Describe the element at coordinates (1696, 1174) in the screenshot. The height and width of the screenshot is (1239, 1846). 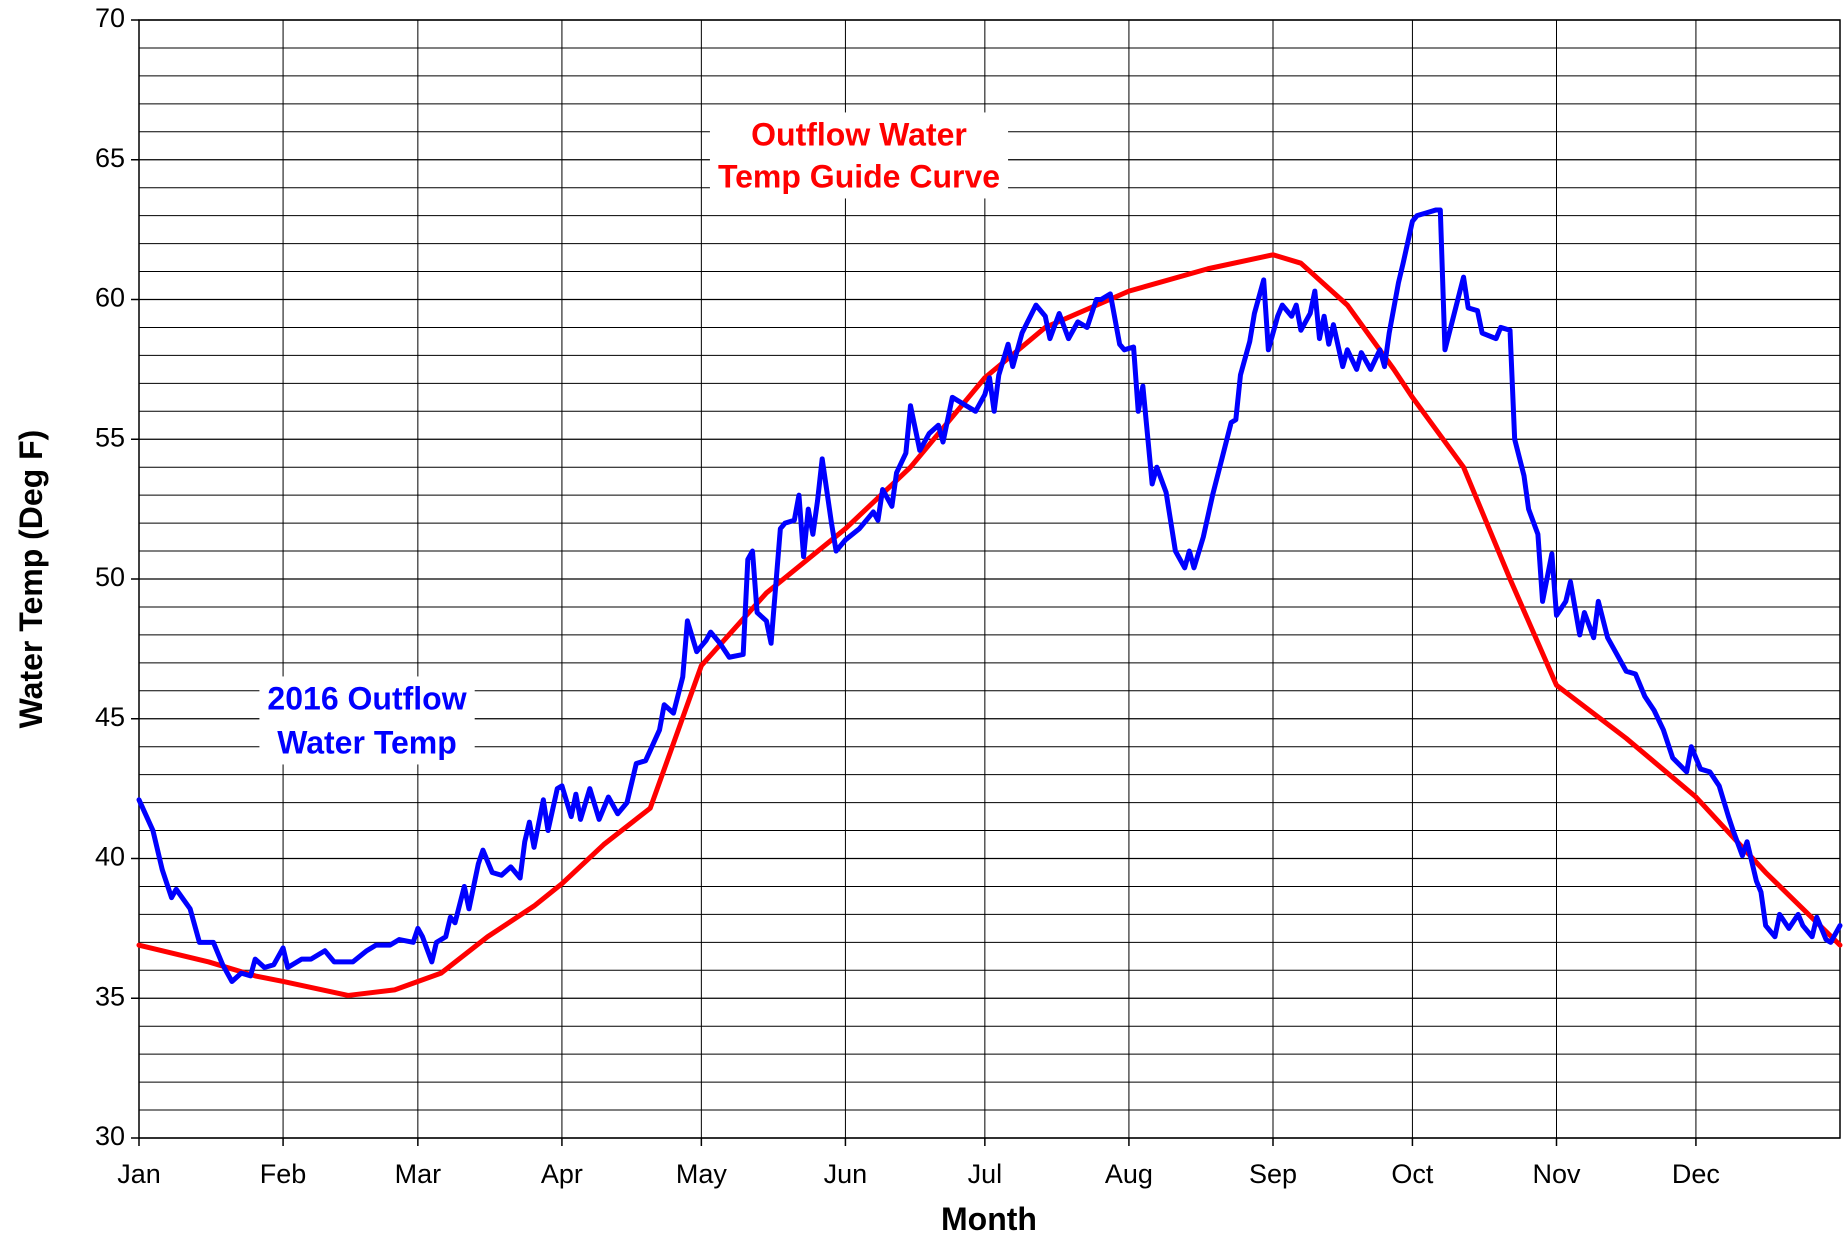
I see `x-tick-label: Dec` at that location.